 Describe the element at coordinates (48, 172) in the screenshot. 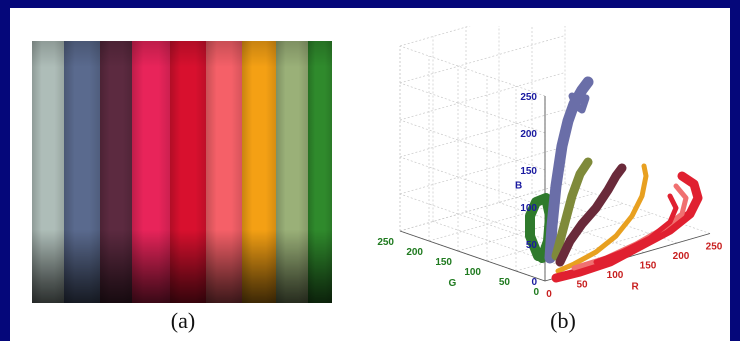

I see `stripe-light-gray` at that location.